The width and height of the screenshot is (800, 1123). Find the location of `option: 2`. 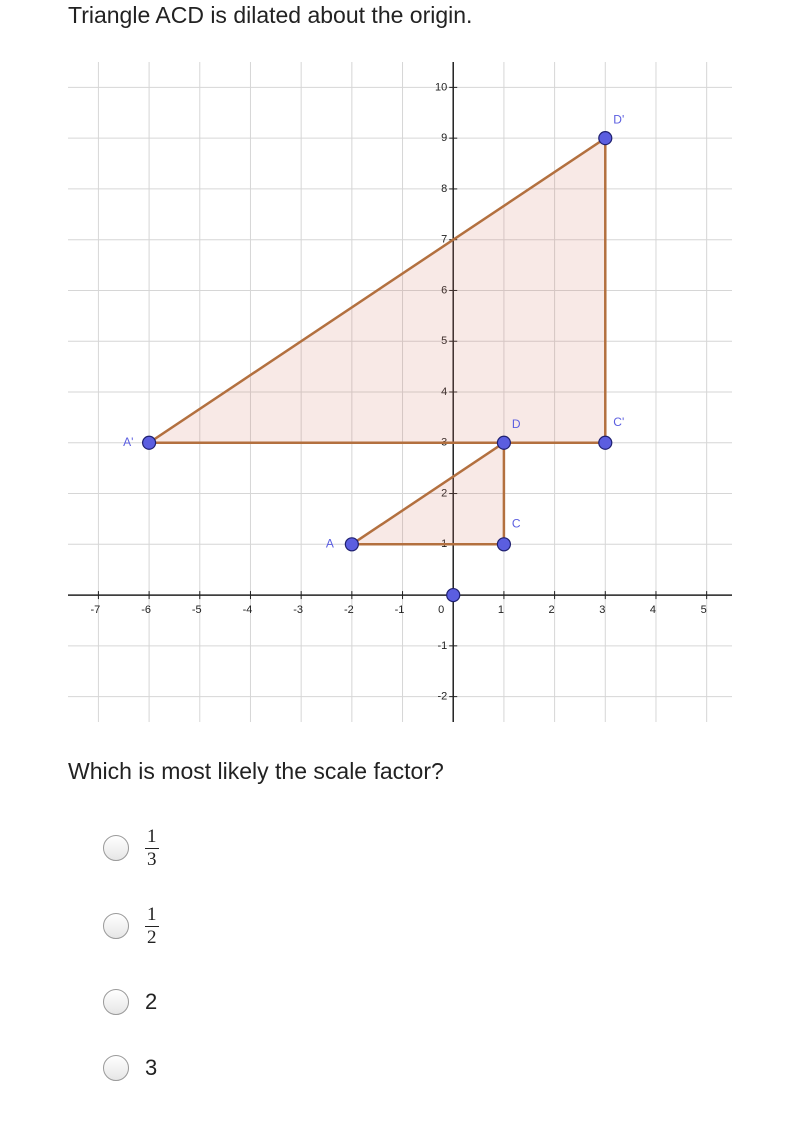

option: 2 is located at coordinates (130, 1002).